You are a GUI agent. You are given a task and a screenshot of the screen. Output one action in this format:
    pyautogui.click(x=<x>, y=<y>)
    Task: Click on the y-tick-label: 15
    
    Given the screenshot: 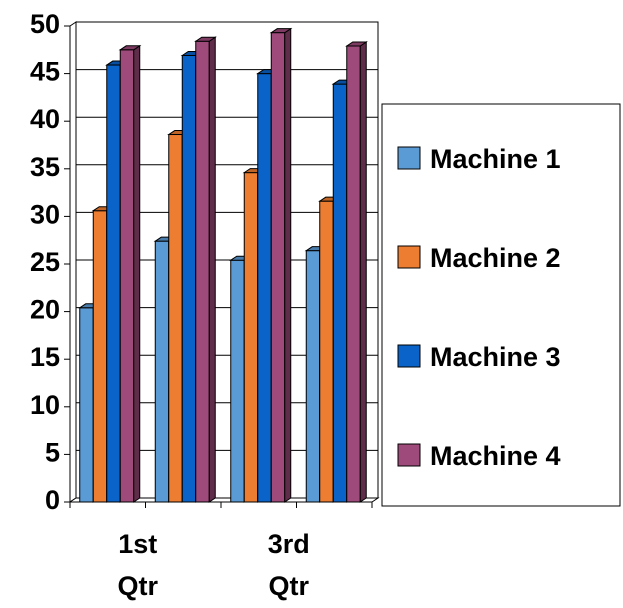 What is the action you would take?
    pyautogui.click(x=45, y=357)
    